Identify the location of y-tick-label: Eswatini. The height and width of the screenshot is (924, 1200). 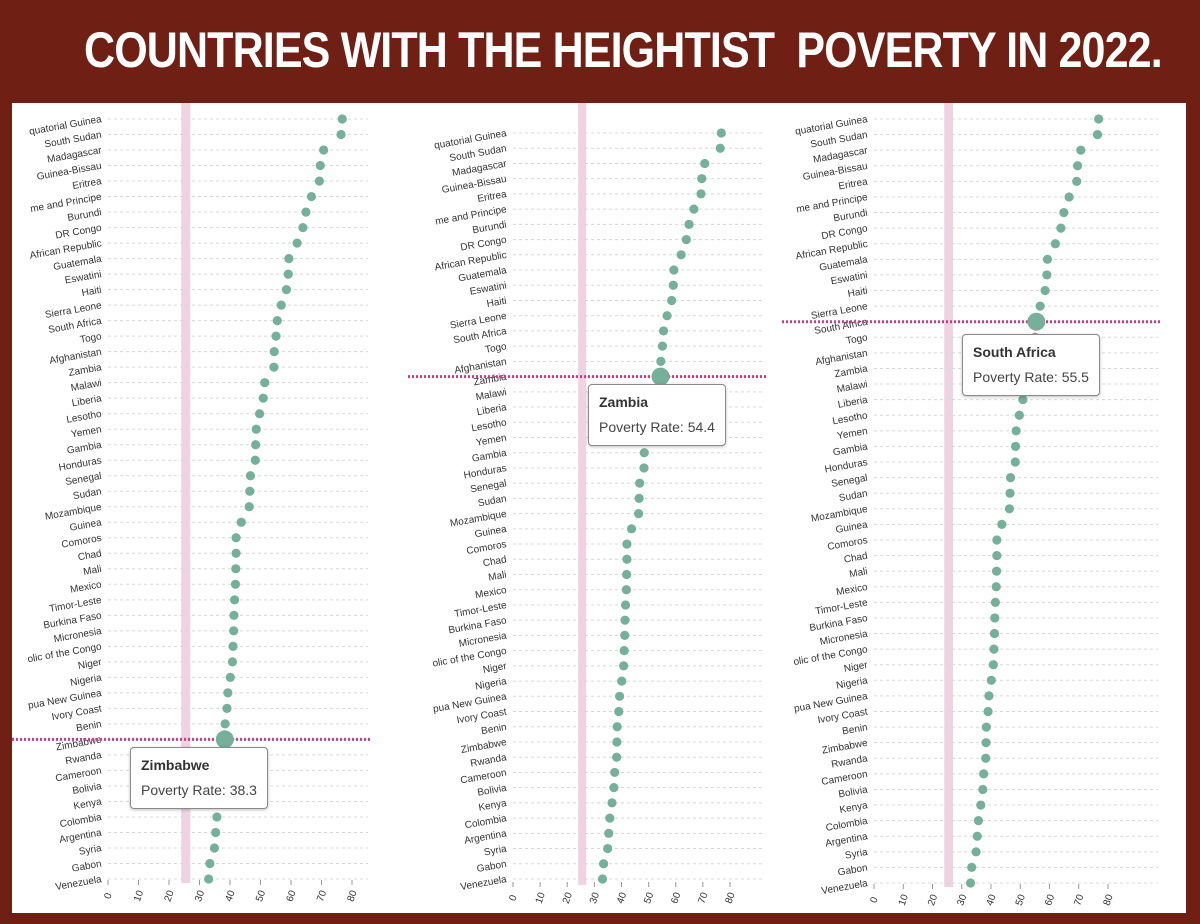
(849, 278).